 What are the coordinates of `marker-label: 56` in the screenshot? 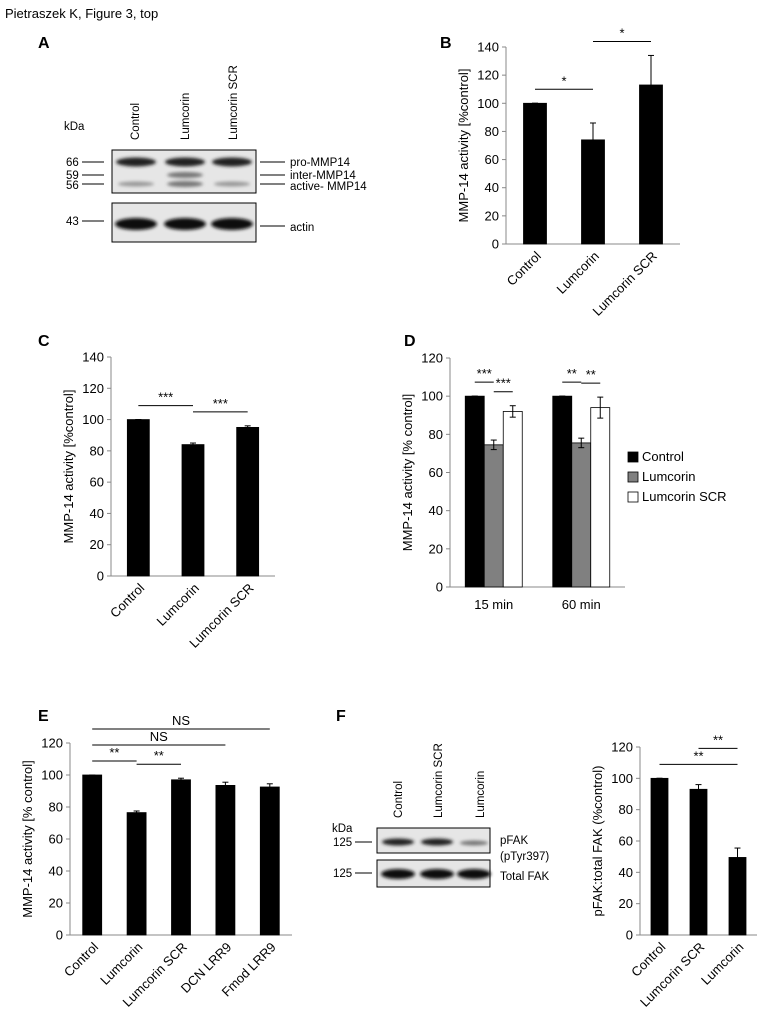 It's located at (72, 186).